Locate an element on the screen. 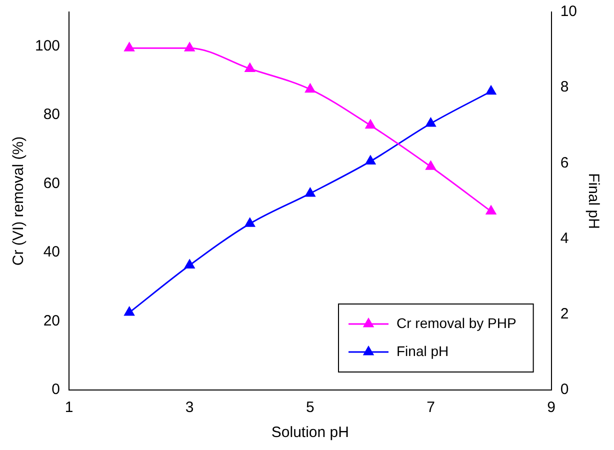 The height and width of the screenshot is (450, 614). x-tick-label: 1 is located at coordinates (69, 407).